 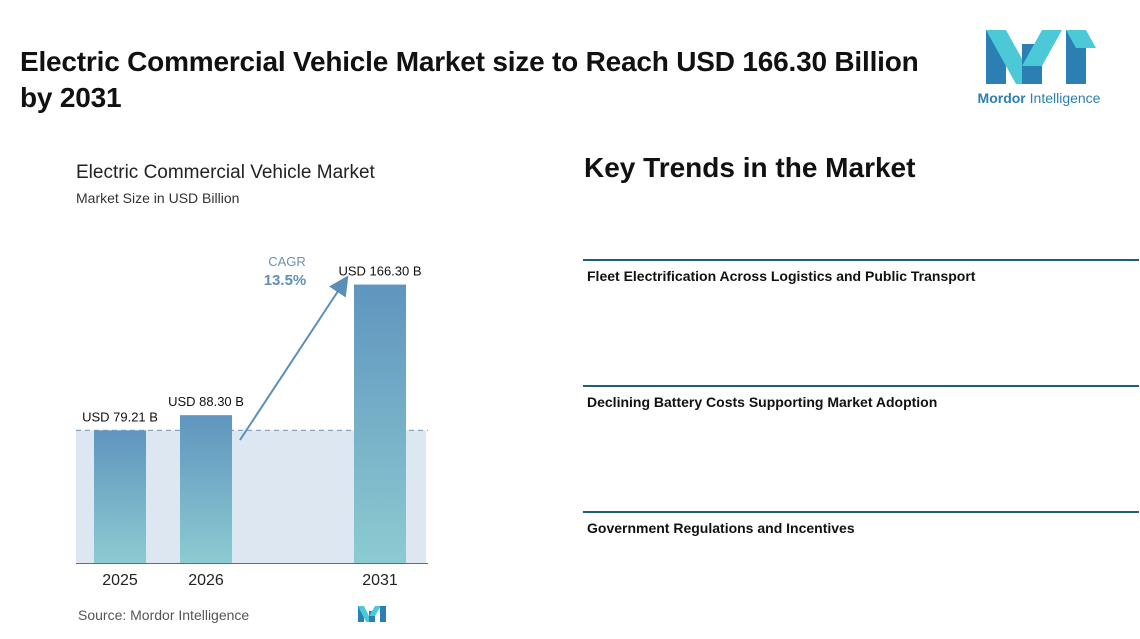 I want to click on mordor-intelligence-logo: Mordor Intelligence, so click(x=1039, y=70).